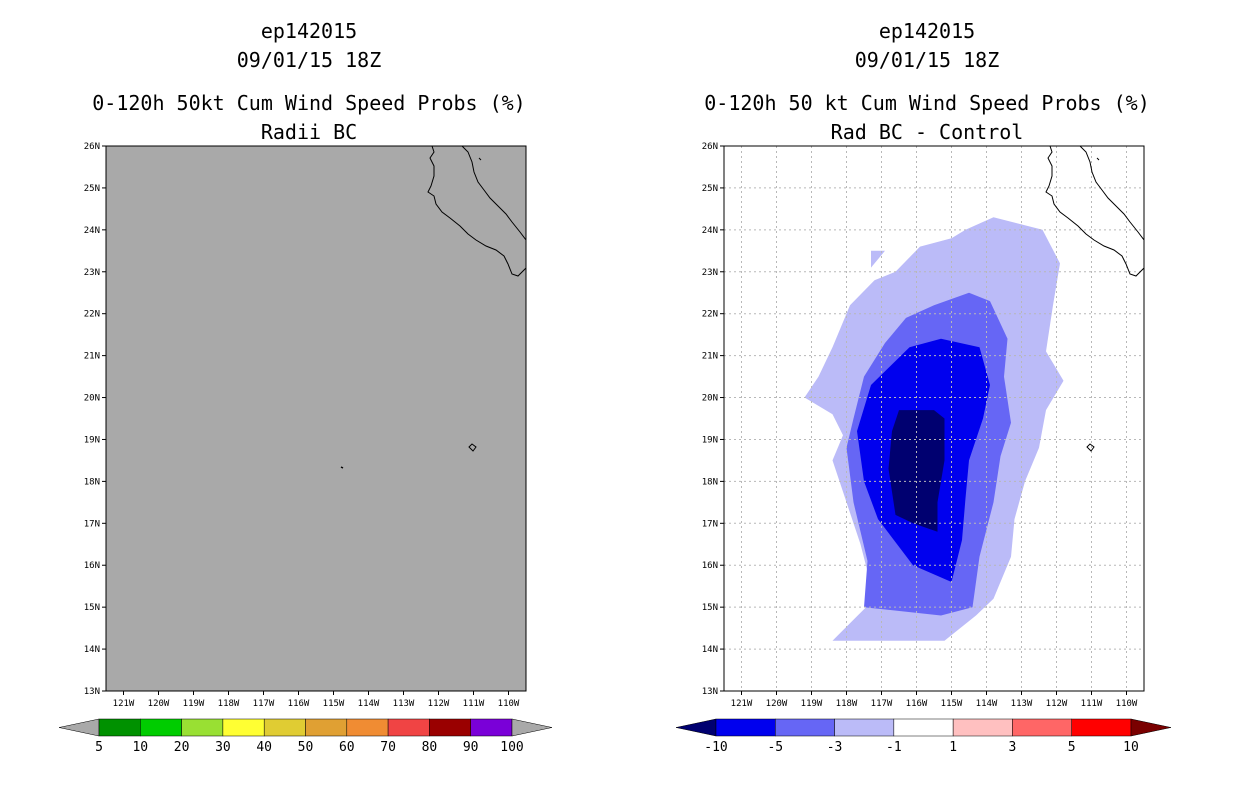  Describe the element at coordinates (927, 103) in the screenshot. I see `right-title-product: 0-120h 50 kt Cum Wind Speed Probs (%)` at that location.